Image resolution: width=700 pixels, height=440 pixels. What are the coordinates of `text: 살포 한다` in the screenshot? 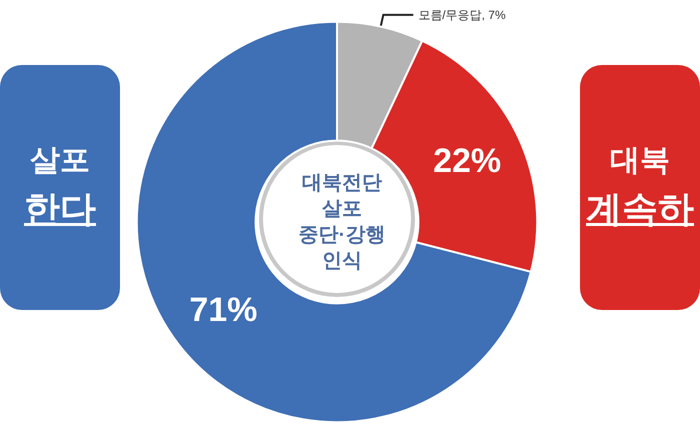 It's located at (60, 187).